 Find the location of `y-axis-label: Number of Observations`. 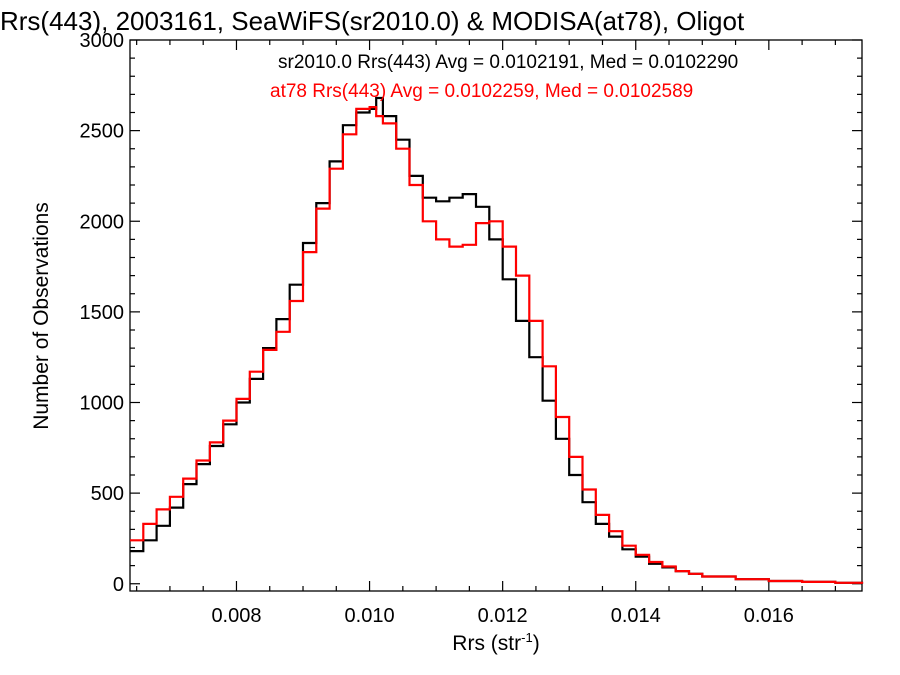

y-axis-label: Number of Observations is located at coordinates (41, 316).